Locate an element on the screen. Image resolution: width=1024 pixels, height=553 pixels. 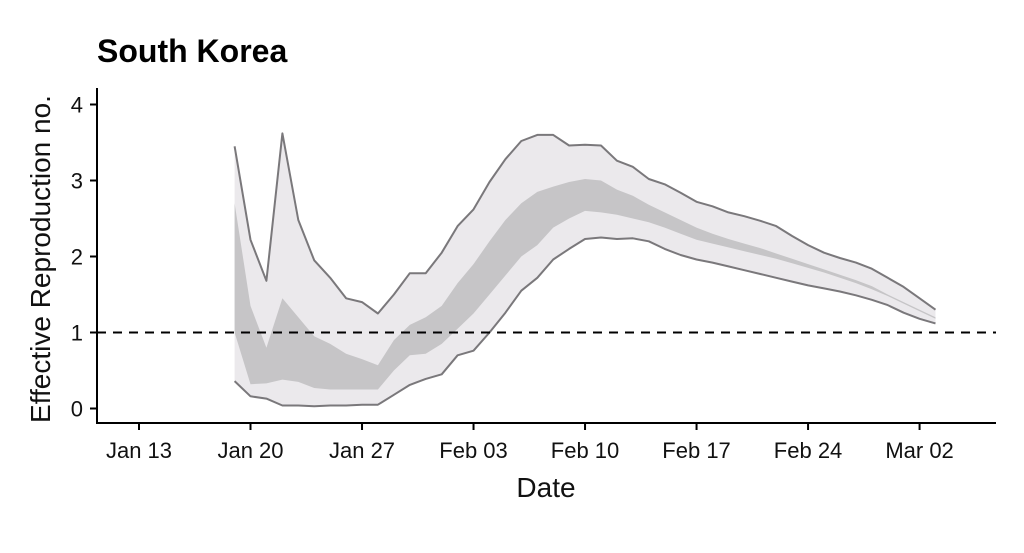
x-tick-label: Jan 20 is located at coordinates (250, 450).